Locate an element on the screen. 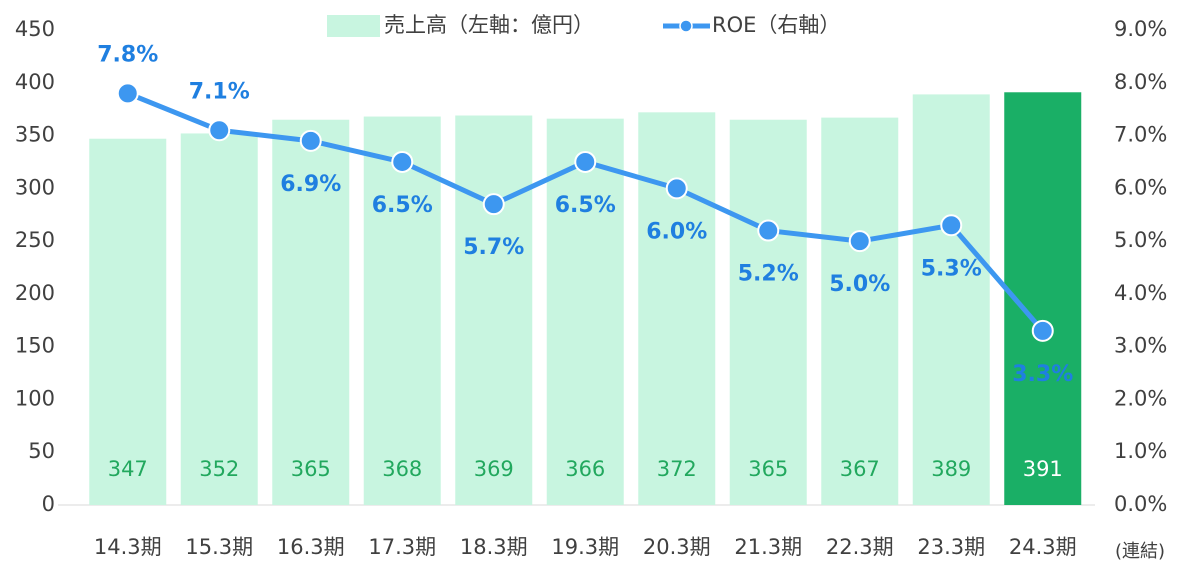  bar-value-label: 347 is located at coordinates (128, 469).